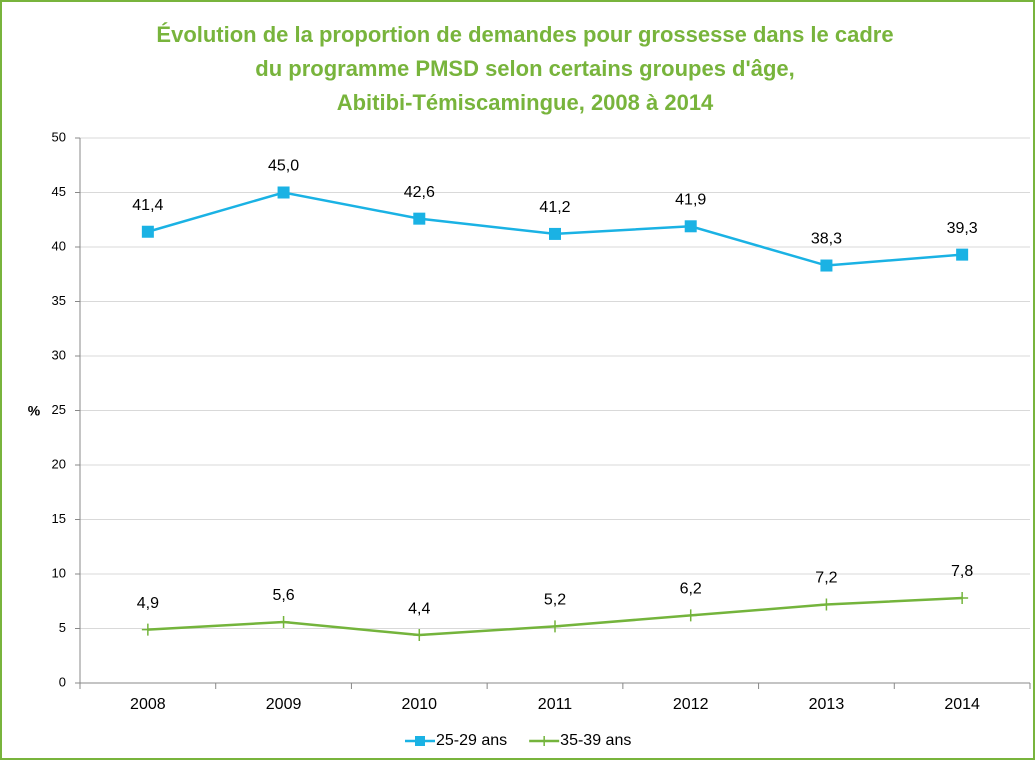  Describe the element at coordinates (471, 740) in the screenshot. I see `legend-label: 25-29 ans` at that location.